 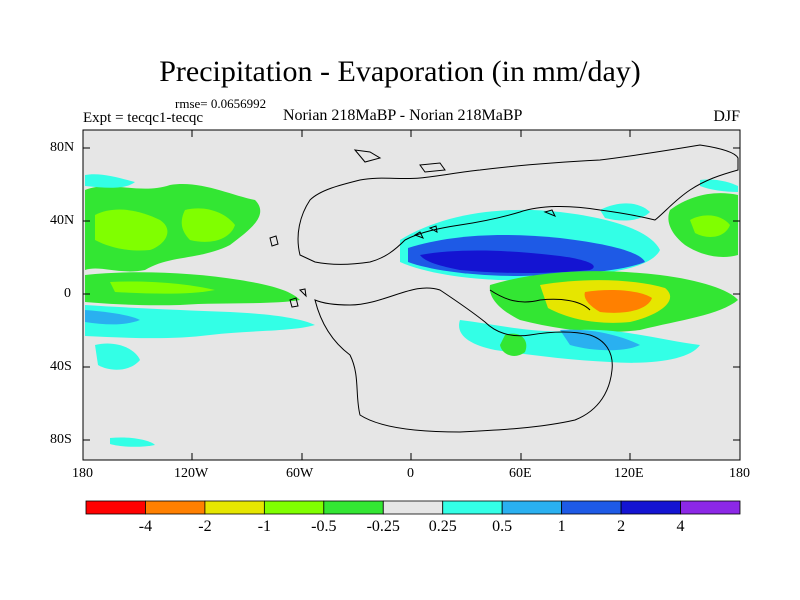 I want to click on cyan-small-ne, so click(x=719, y=185).